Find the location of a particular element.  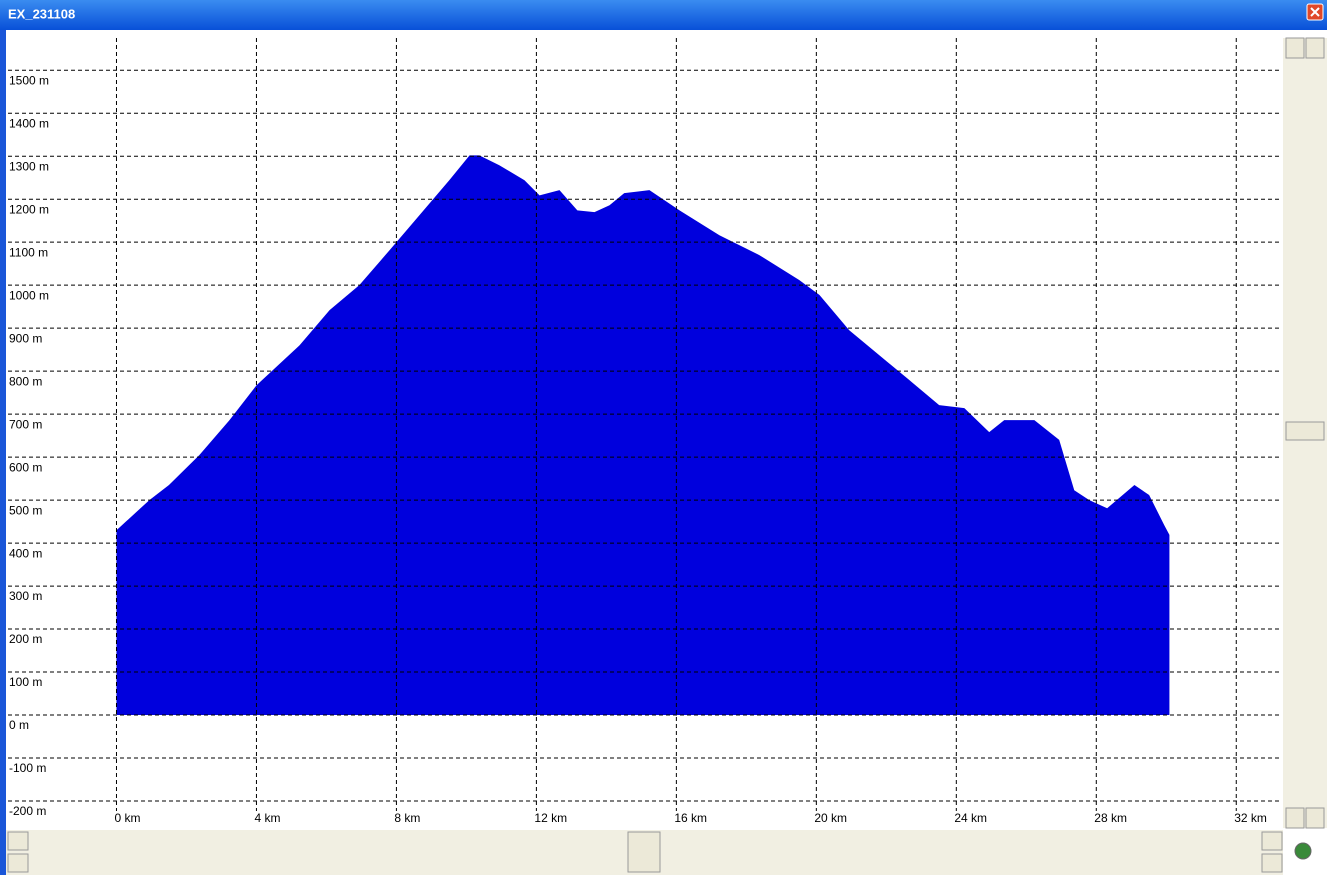

x-tick-label: 0 km is located at coordinates (127, 818).